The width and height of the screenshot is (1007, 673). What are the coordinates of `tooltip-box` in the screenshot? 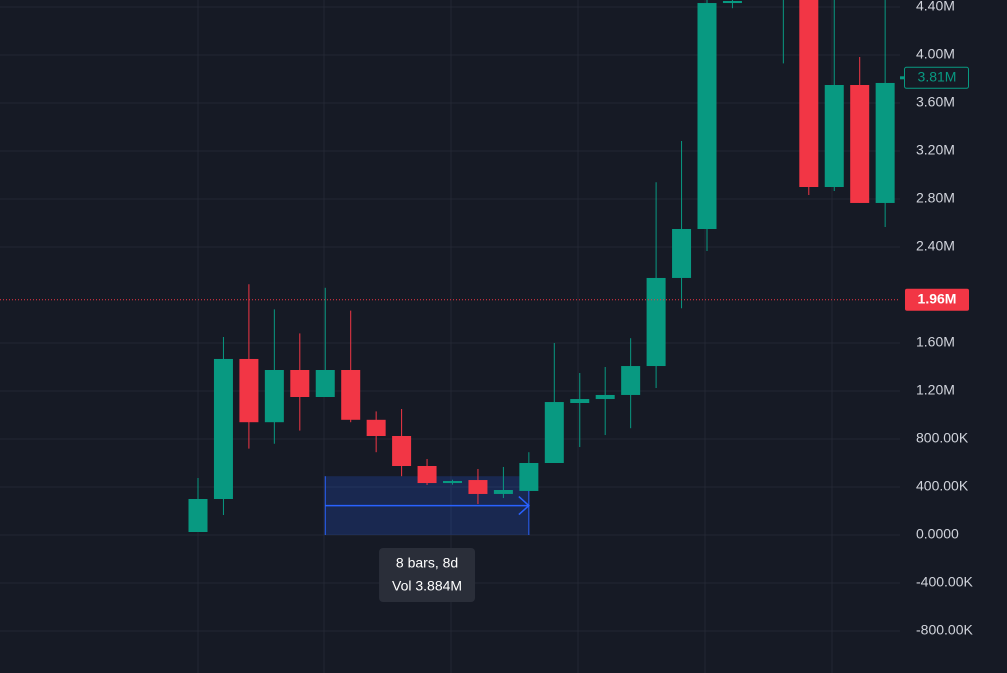 It's located at (427, 575).